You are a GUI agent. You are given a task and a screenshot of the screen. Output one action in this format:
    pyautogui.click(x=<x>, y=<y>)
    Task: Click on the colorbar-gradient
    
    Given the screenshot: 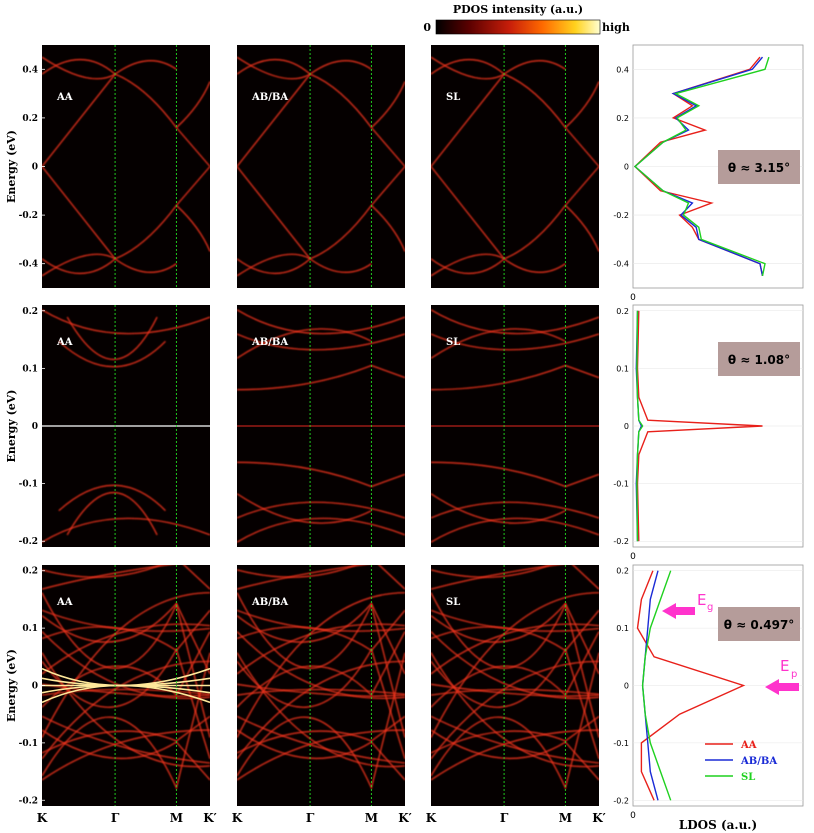 What is the action you would take?
    pyautogui.click(x=518, y=27)
    